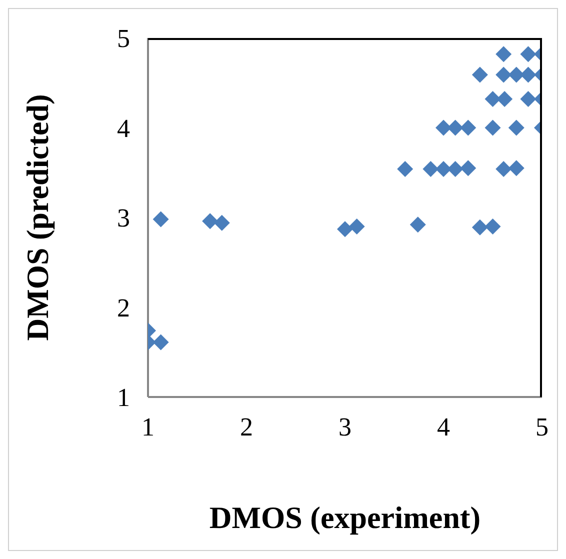 This screenshot has height=559, width=566. I want to click on x-tick-label: 2, so click(246, 427).